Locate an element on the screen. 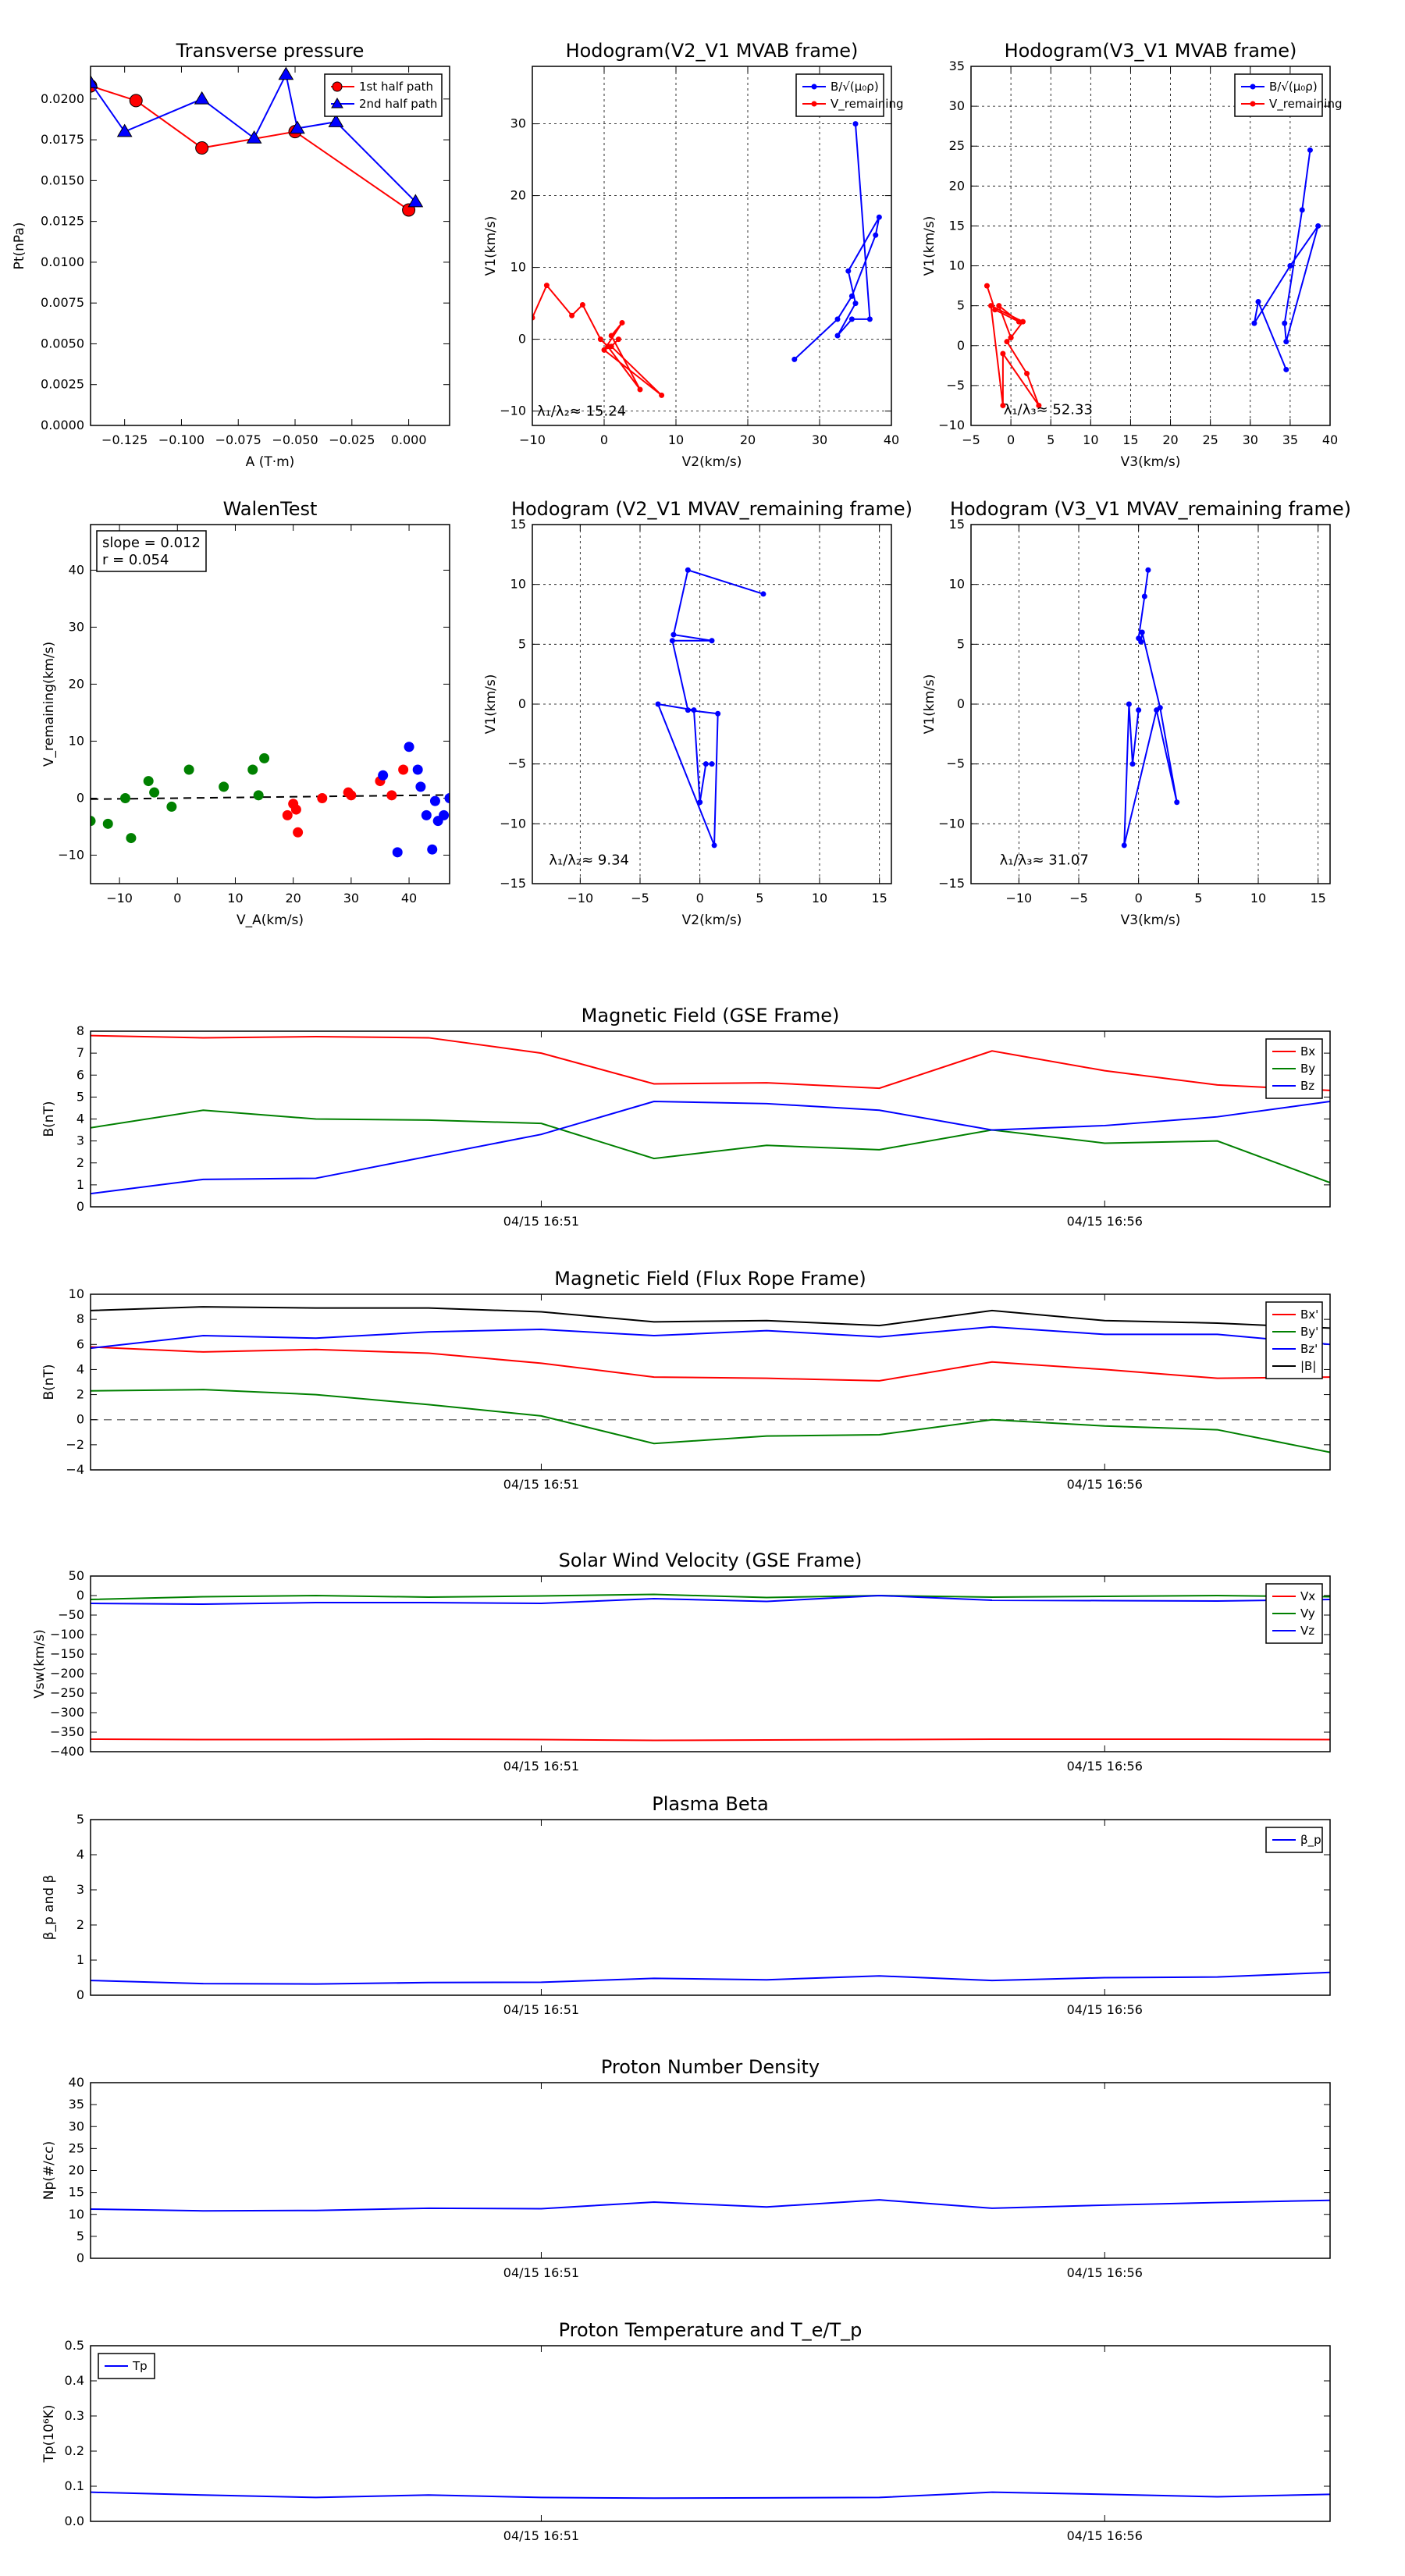 This screenshot has width=1405, height=2576. chart-title: Hodogram(V2_V1 MVAB frame) is located at coordinates (713, 51).